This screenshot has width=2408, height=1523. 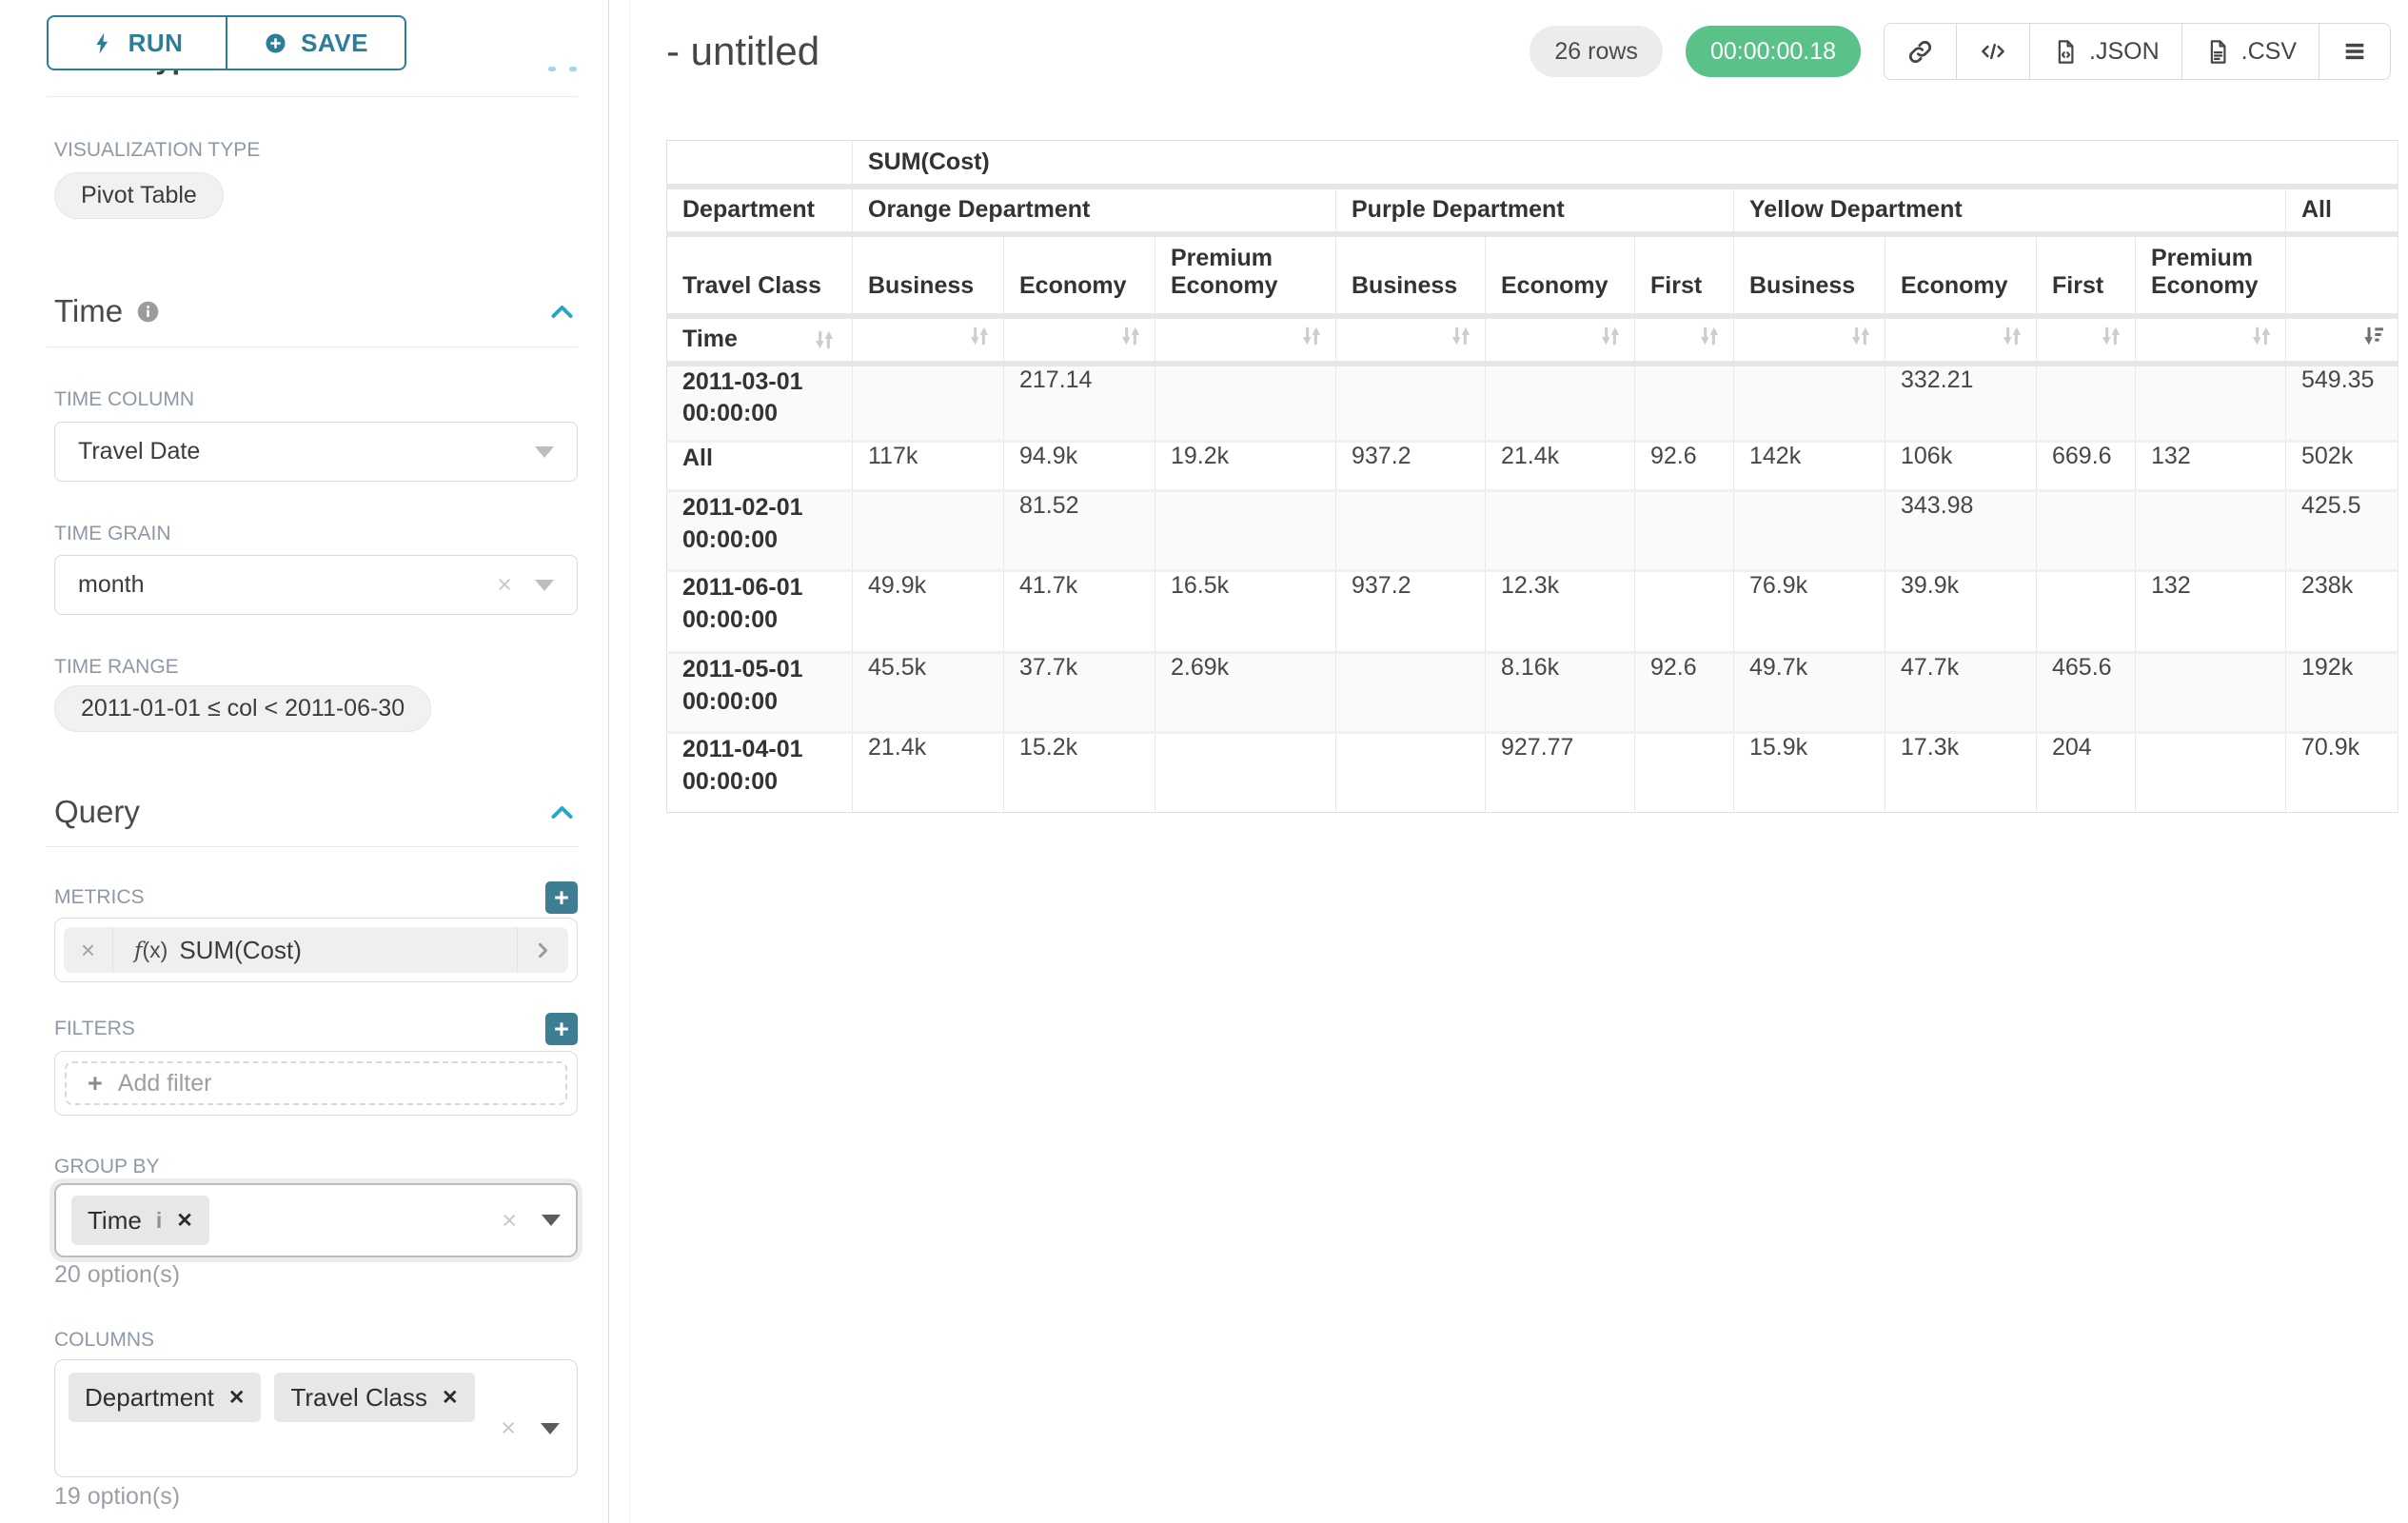 What do you see at coordinates (2086, 467) in the screenshot?
I see `pivot-cell: 669.6` at bounding box center [2086, 467].